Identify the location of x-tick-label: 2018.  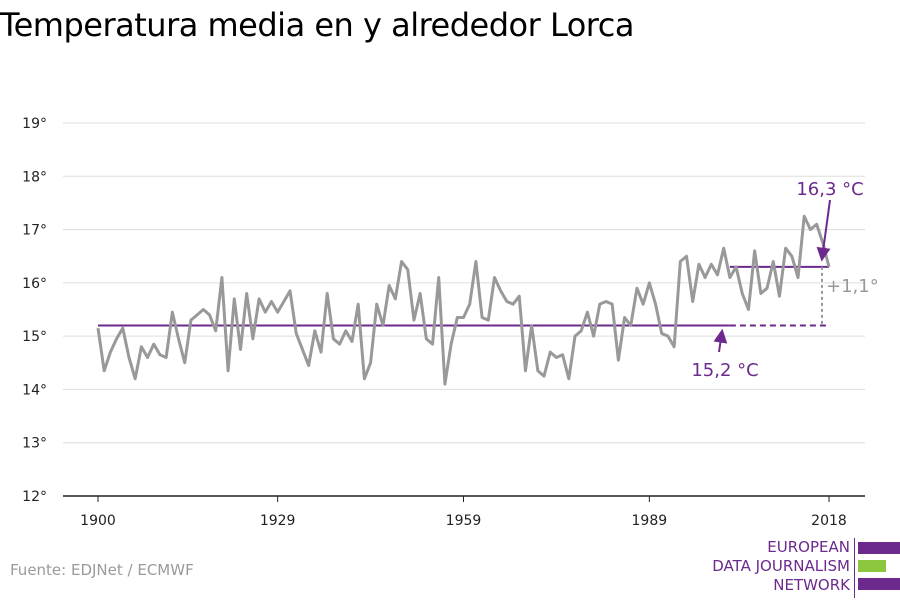
(829, 521).